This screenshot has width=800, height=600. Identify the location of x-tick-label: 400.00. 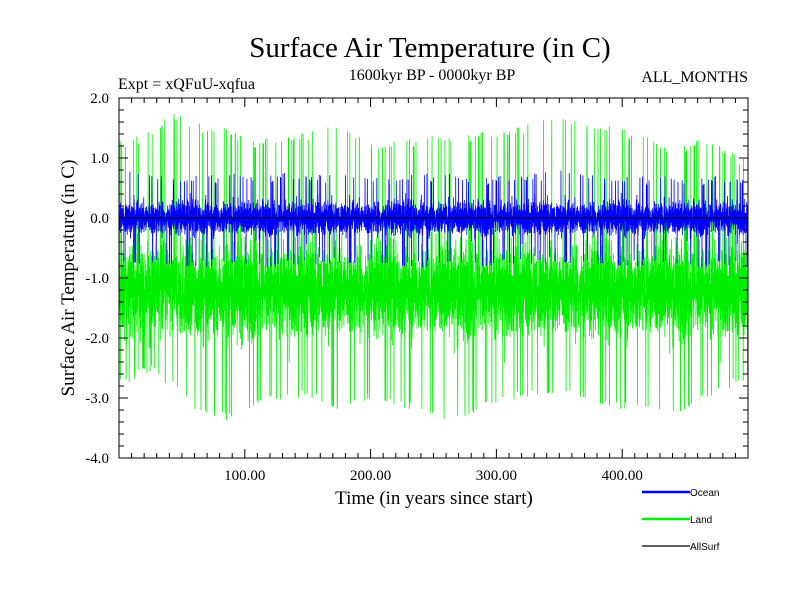
(622, 476).